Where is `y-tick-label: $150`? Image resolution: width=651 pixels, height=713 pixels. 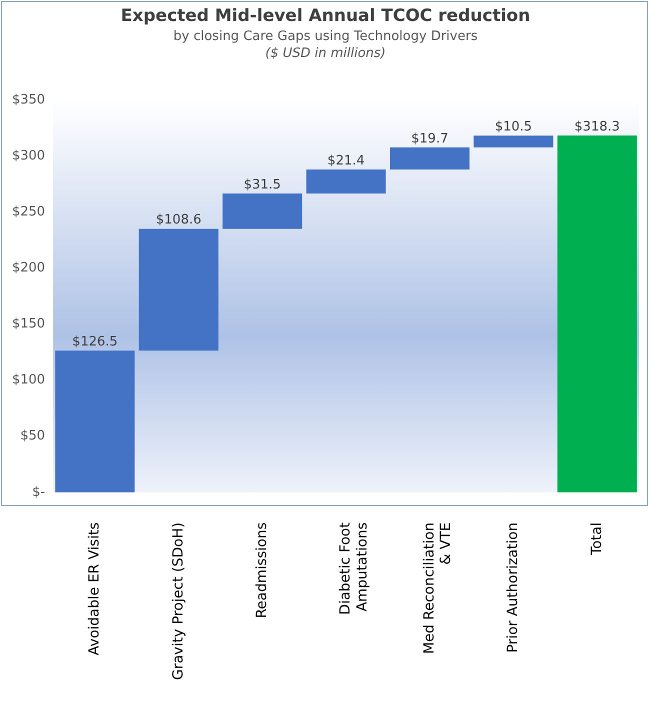 y-tick-label: $150 is located at coordinates (29, 324).